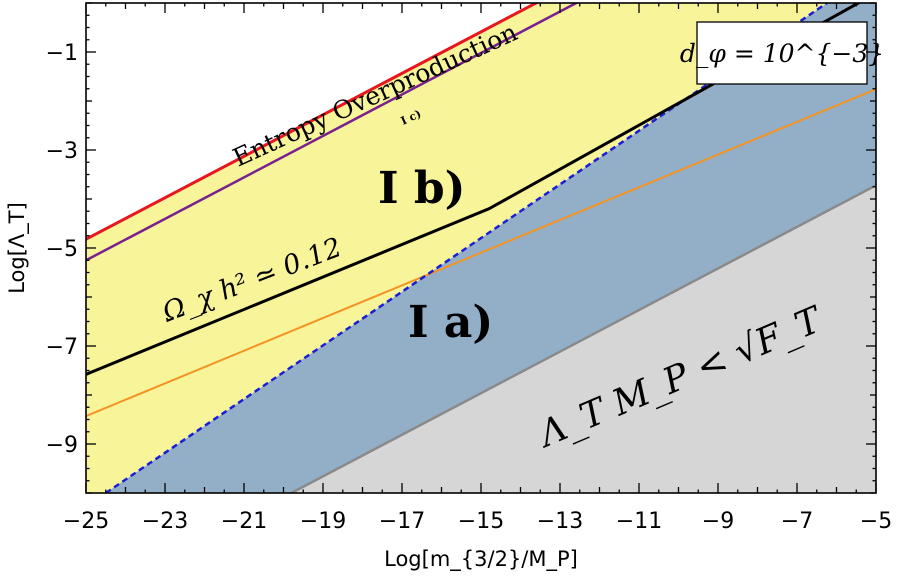 The width and height of the screenshot is (899, 577). I want to click on region-i-b-label: I b), so click(421, 188).